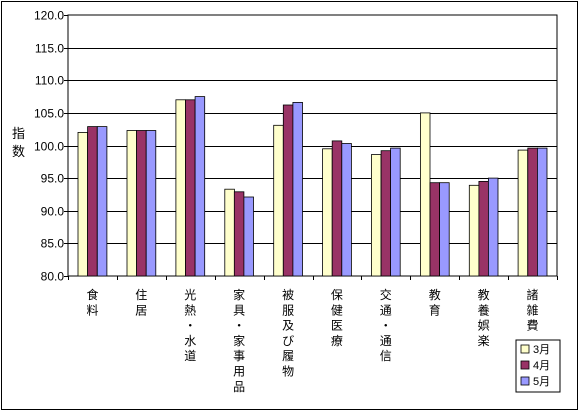 This screenshot has height=411, width=579. I want to click on legend-label: 3月, so click(541, 350).